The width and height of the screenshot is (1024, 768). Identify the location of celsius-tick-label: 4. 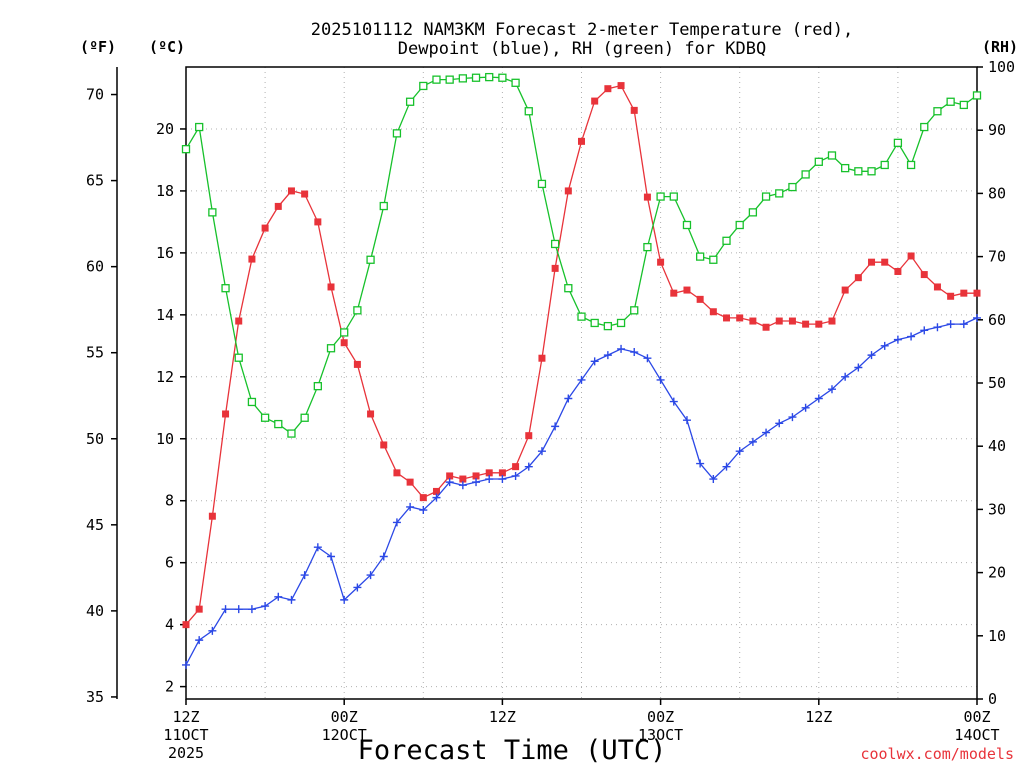
(169, 625).